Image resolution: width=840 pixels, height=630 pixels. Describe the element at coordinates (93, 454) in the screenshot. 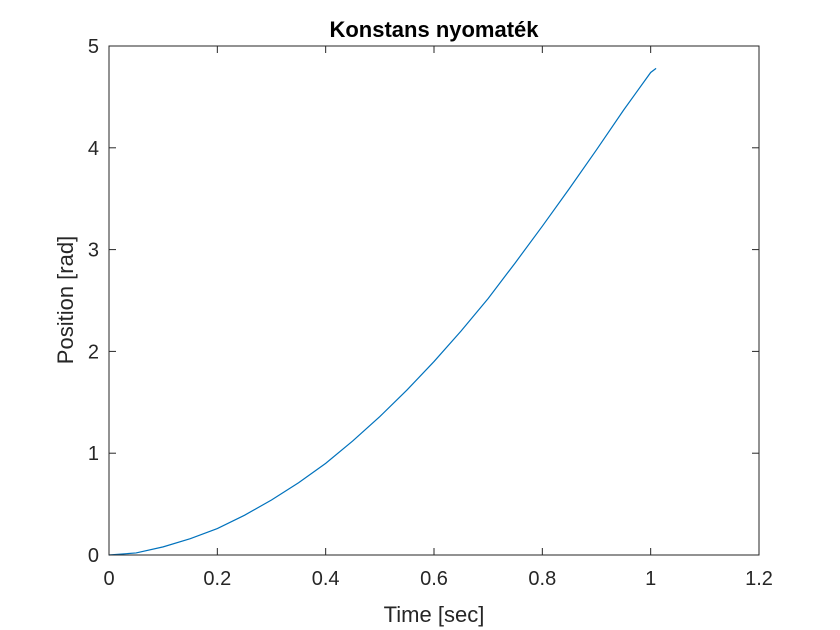

I see `y-tick-label: 1` at that location.